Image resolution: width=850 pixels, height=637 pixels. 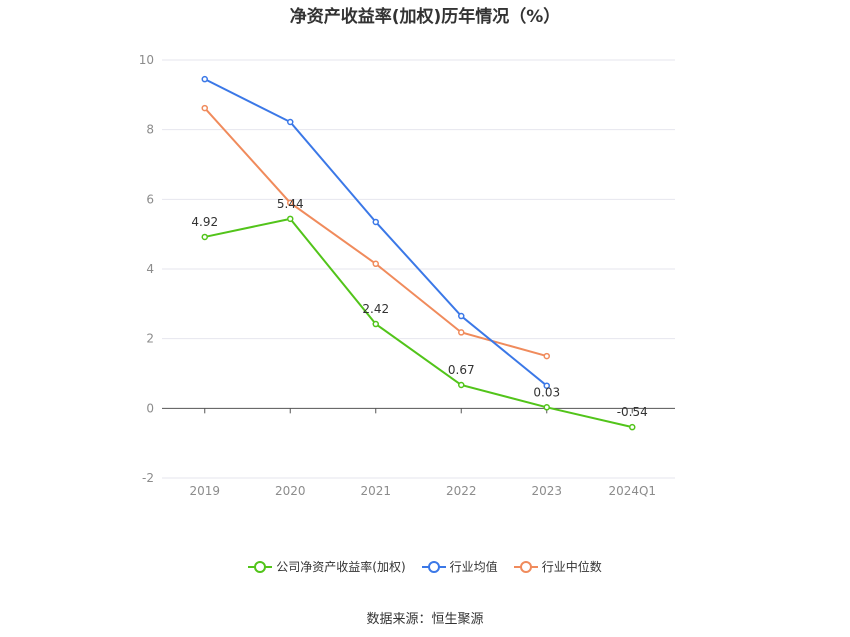 I want to click on data-label: 4.92, so click(x=204, y=222).